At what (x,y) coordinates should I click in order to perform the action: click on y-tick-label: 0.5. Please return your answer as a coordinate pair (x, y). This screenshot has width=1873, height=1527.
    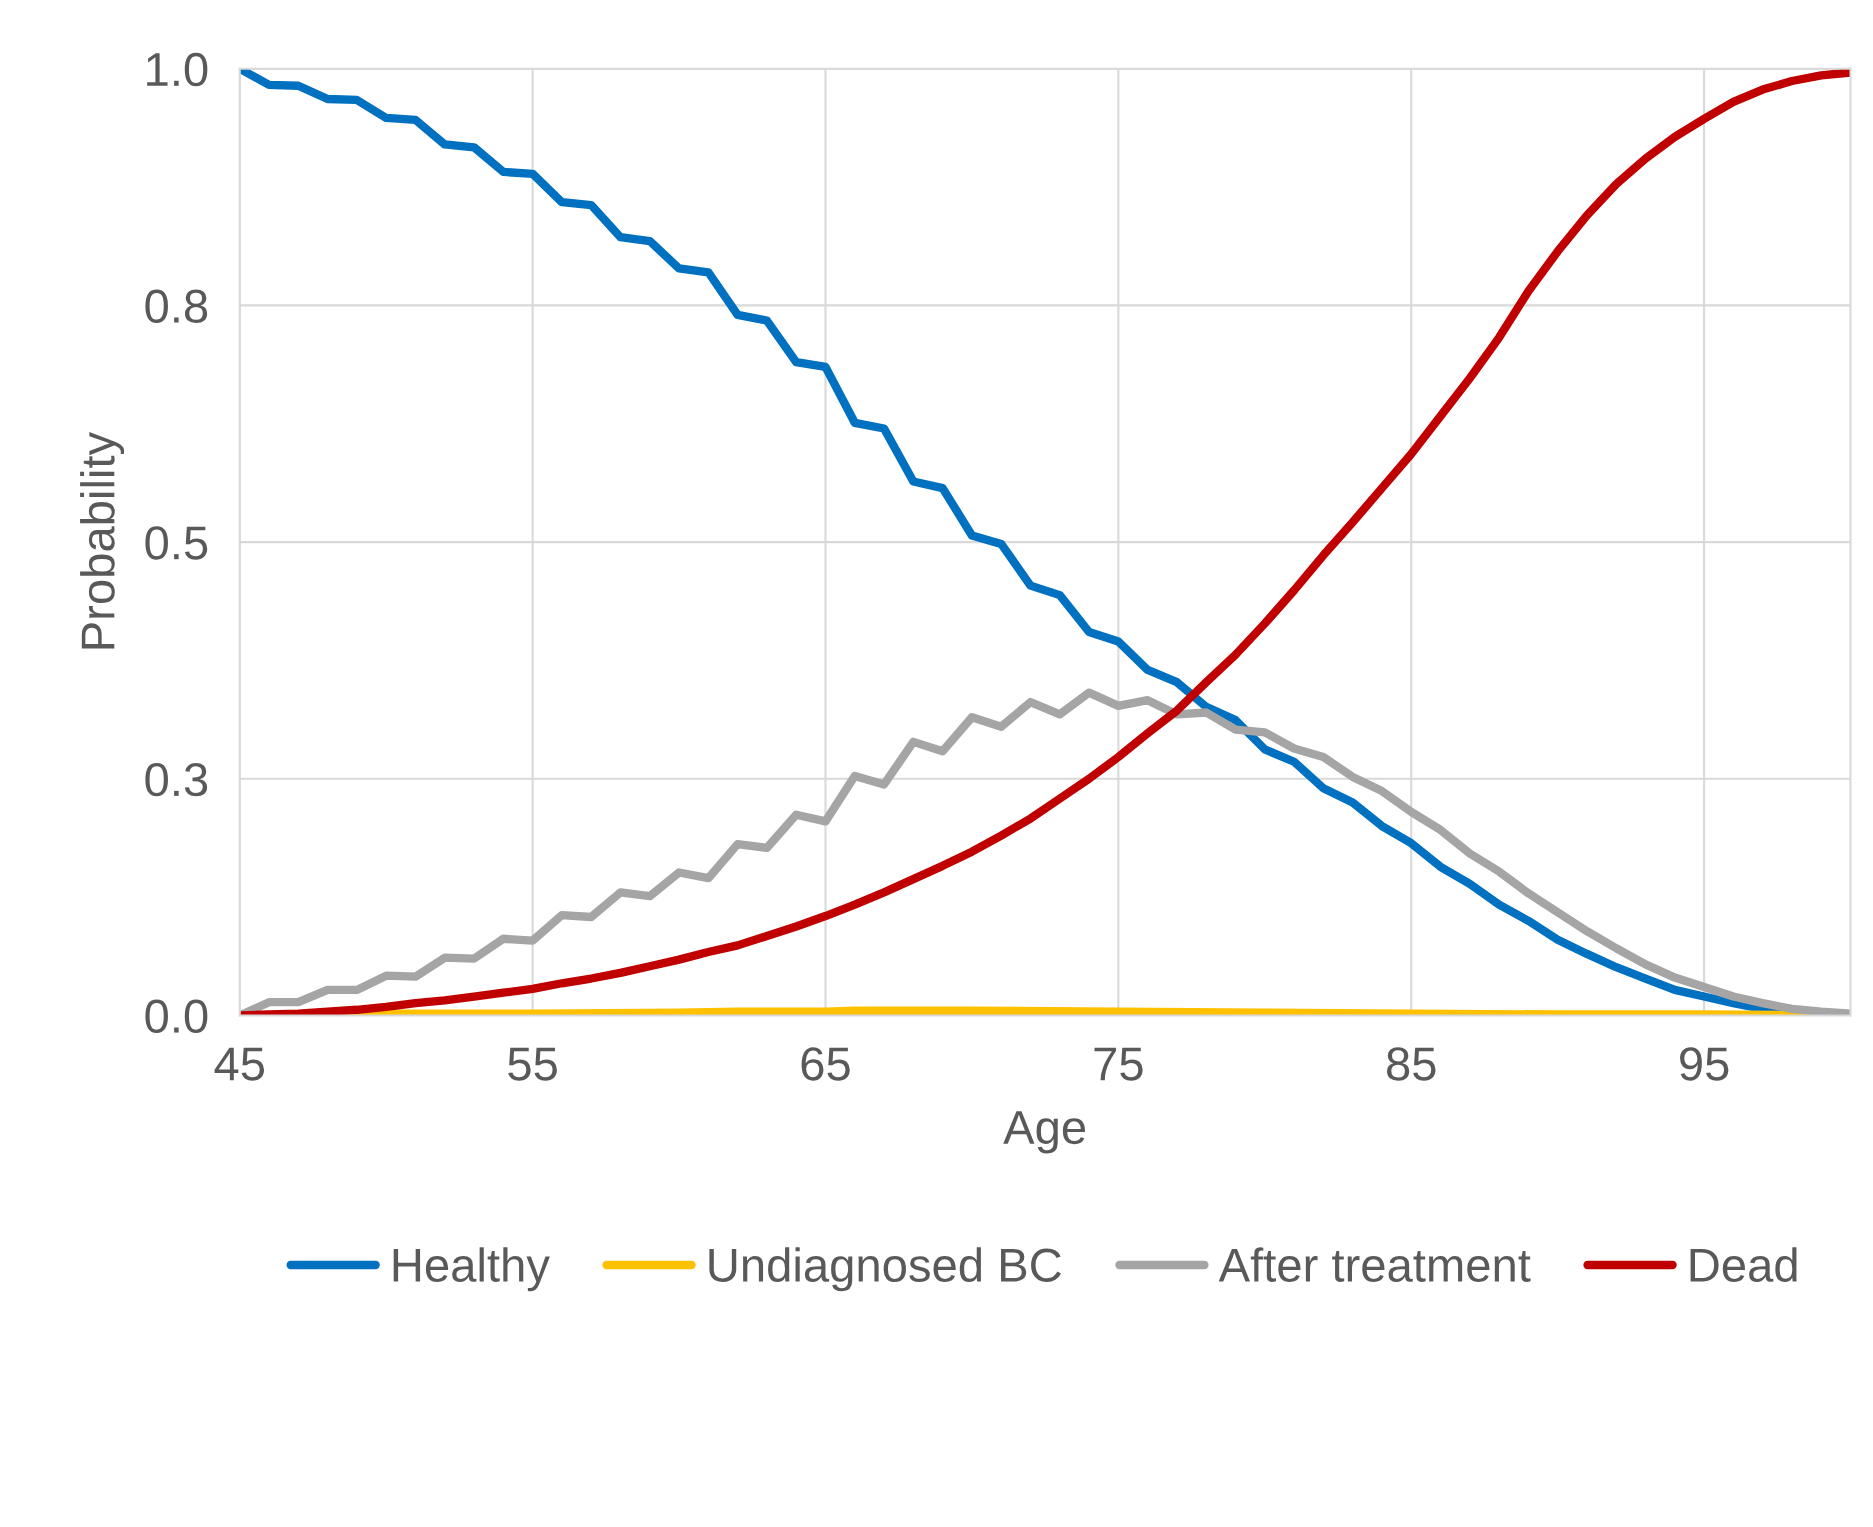
    Looking at the image, I should click on (176, 543).